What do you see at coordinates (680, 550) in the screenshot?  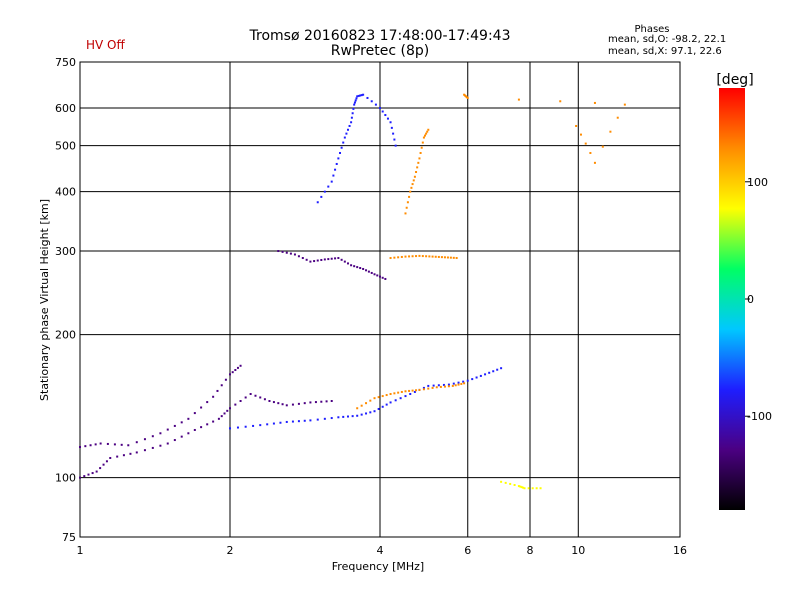 I see `x-tick-label: 16` at bounding box center [680, 550].